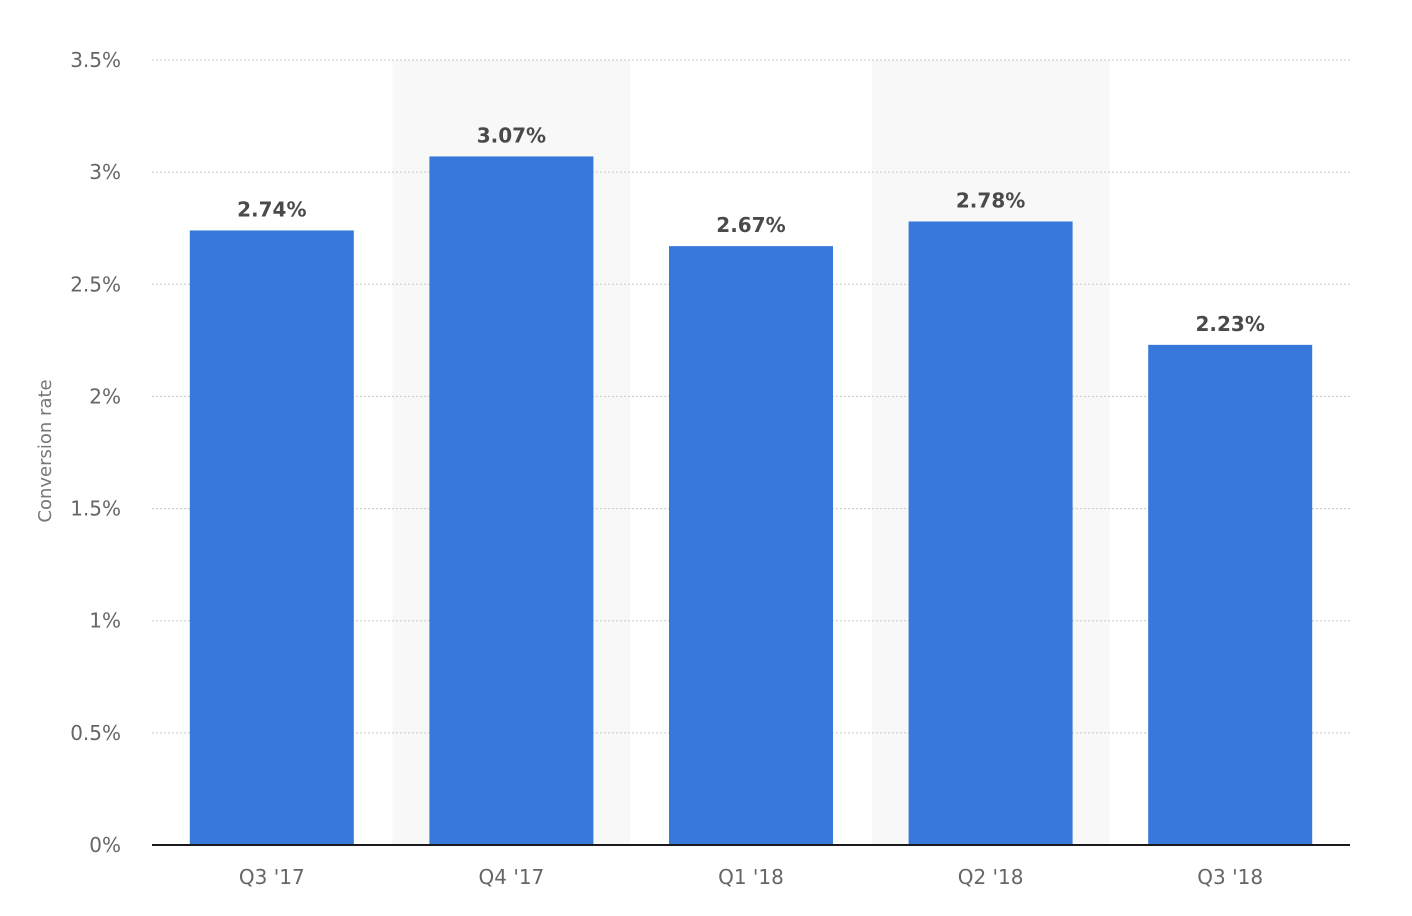  I want to click on y-tick-label: 3.5%, so click(95, 60).